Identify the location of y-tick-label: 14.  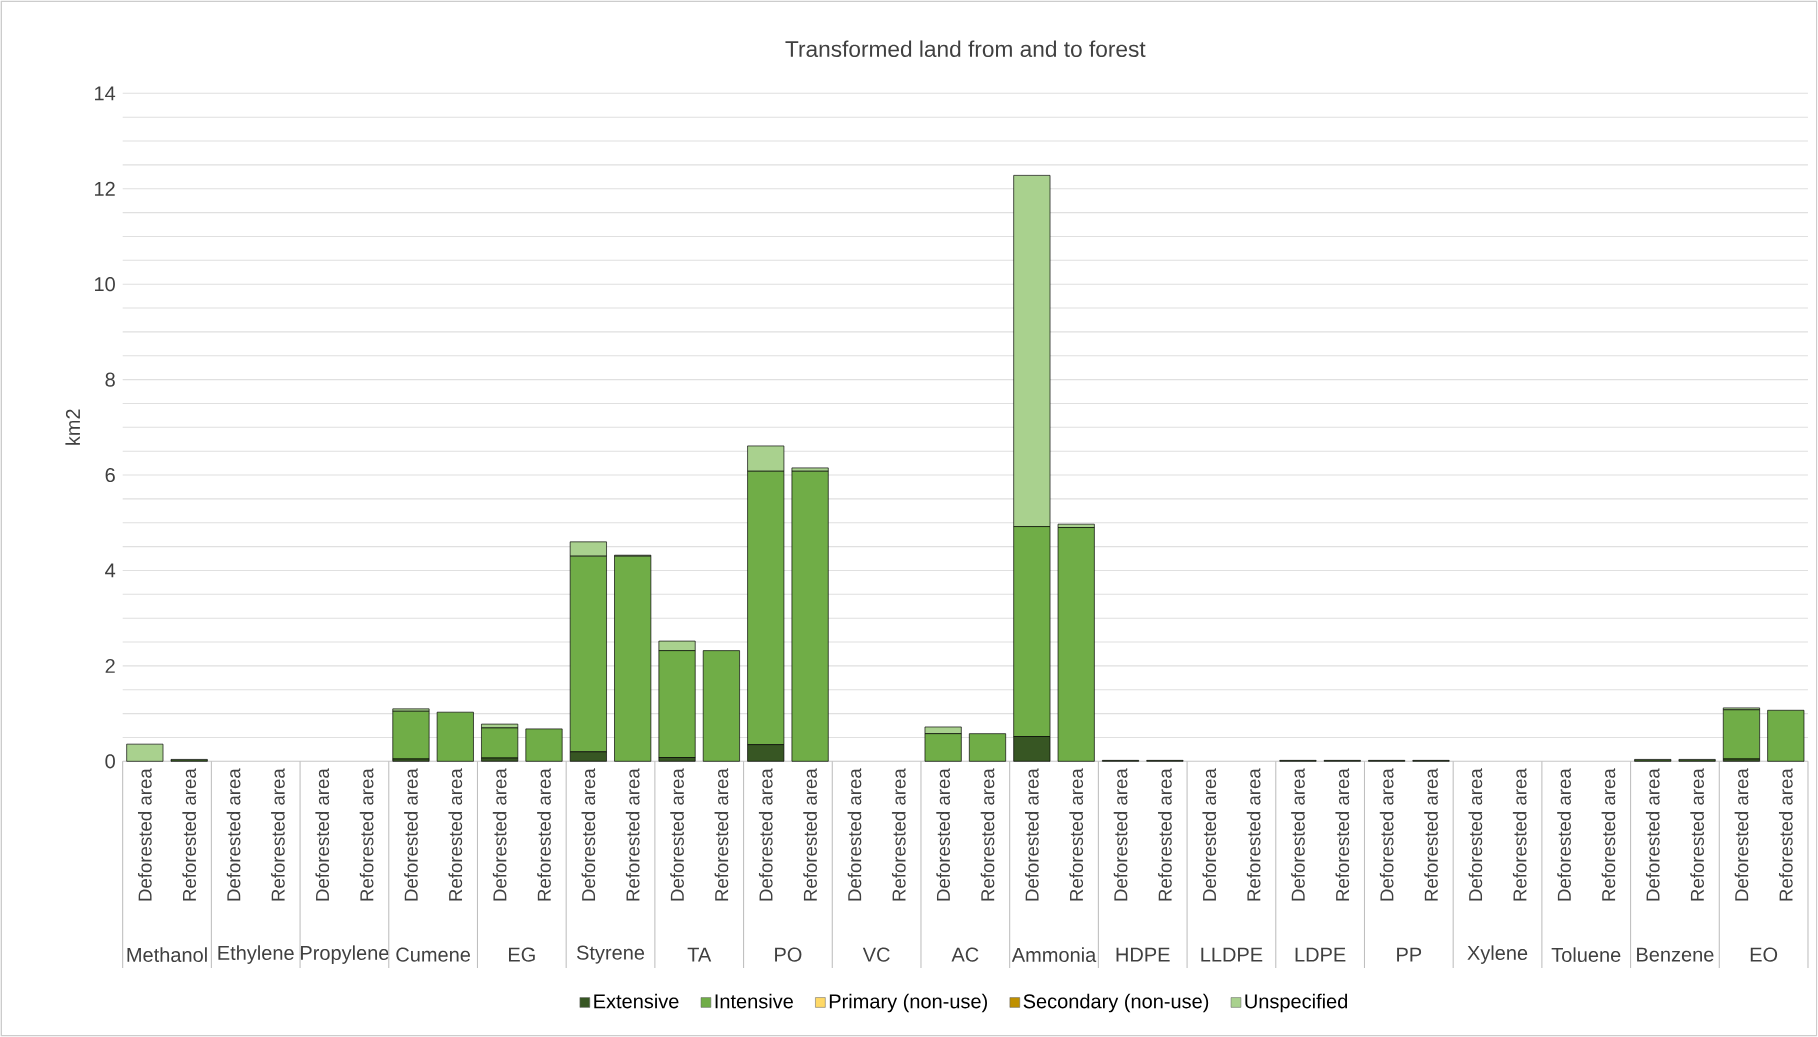
(105, 93).